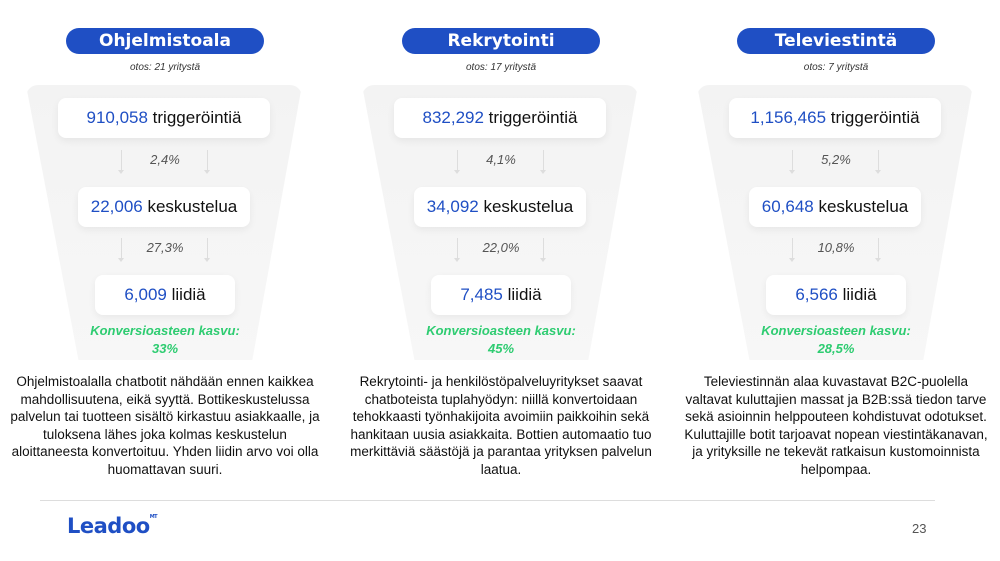 The height and width of the screenshot is (561, 1000). I want to click on growth-value: 28,5%, so click(836, 348).